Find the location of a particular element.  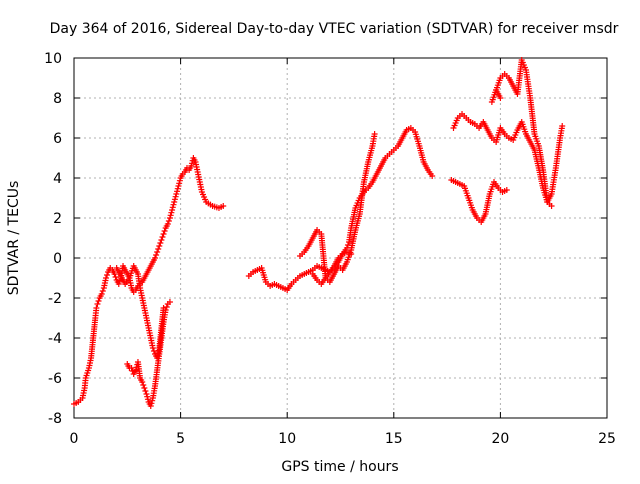

y-tick-label: -2 is located at coordinates (55, 299).